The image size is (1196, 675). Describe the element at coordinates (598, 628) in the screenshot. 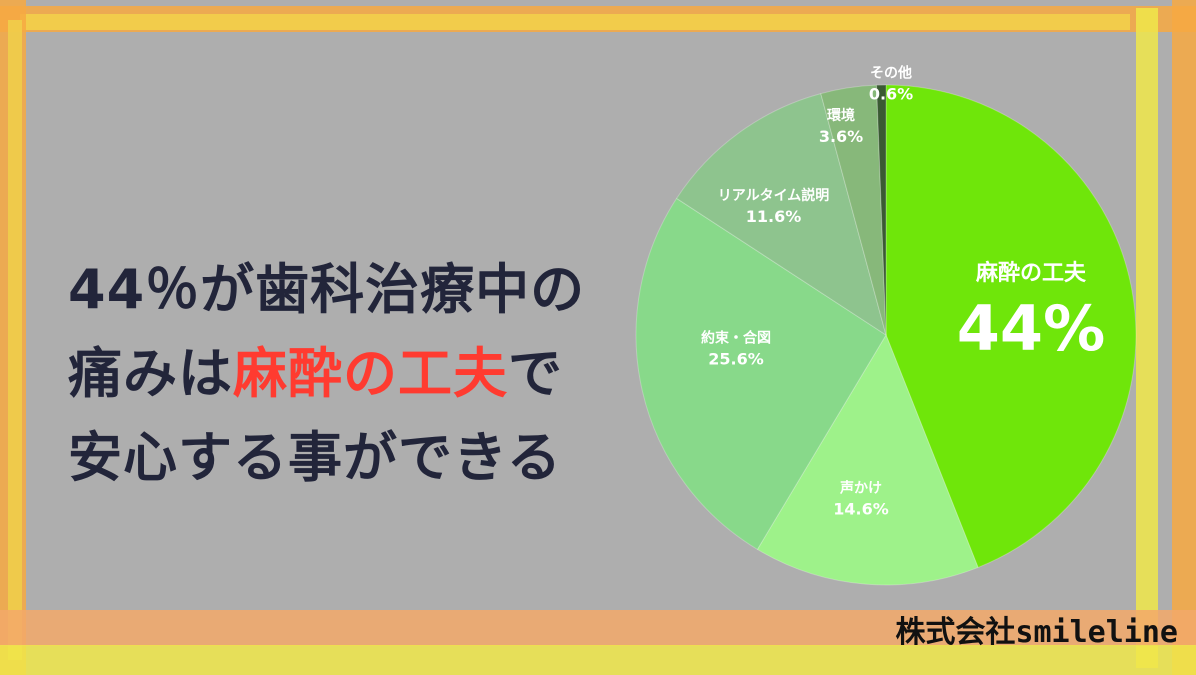

I see `frame-bottom-orange` at that location.